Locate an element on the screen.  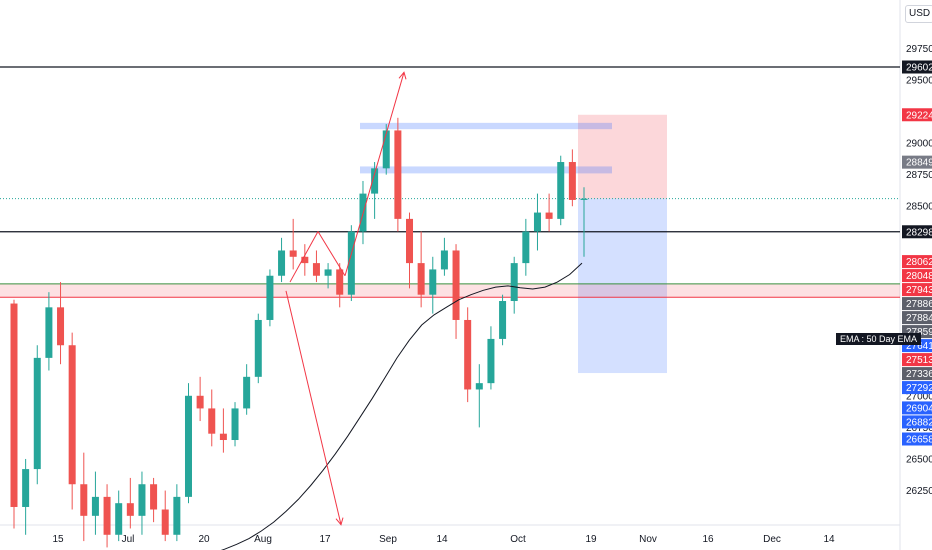
y-tick-label: 29750 is located at coordinates (919, 49).